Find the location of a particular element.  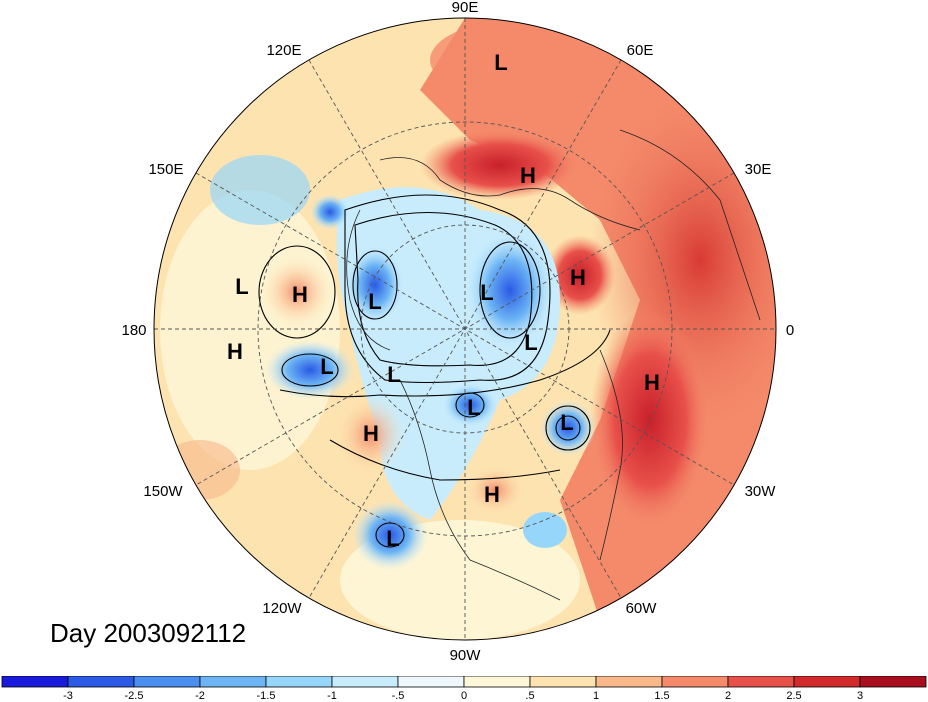

colorbar-tick-label: 2.5 is located at coordinates (793, 696).